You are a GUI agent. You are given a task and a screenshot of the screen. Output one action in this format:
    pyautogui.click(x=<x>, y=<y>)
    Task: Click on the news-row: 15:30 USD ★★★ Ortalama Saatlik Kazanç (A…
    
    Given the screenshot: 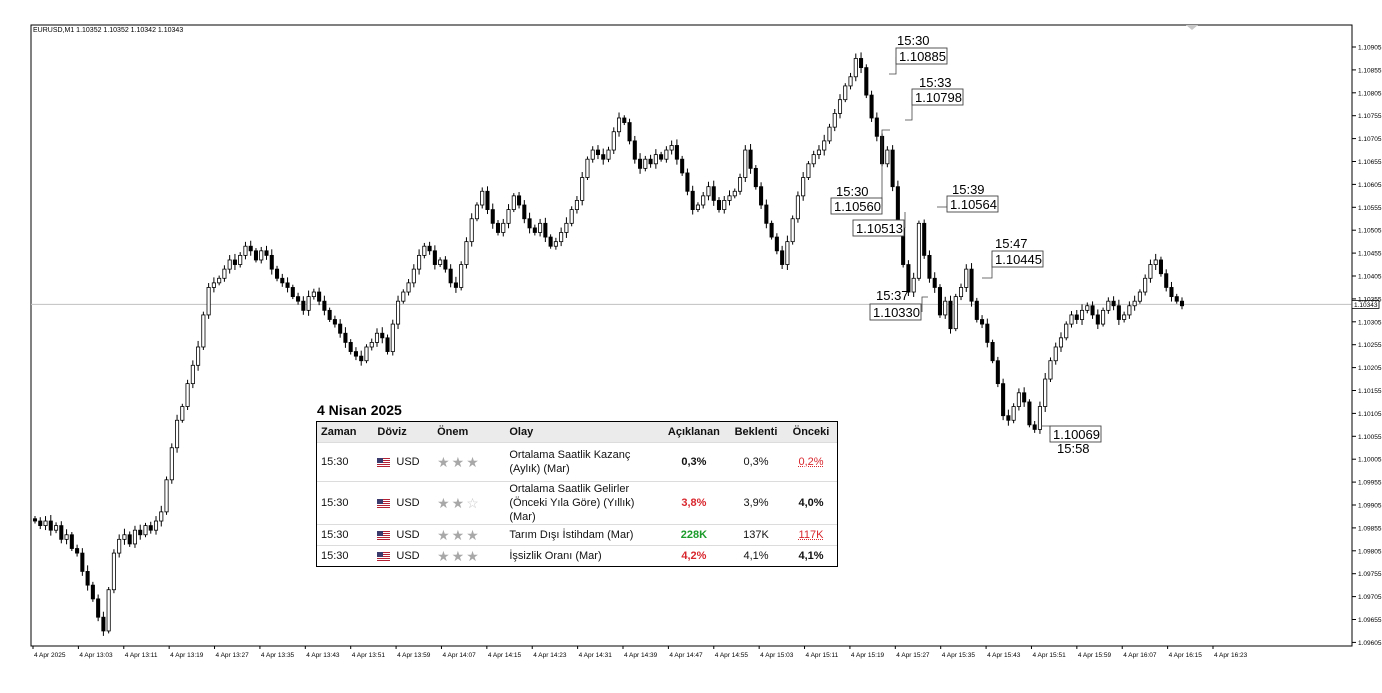 What is the action you would take?
    pyautogui.click(x=577, y=462)
    